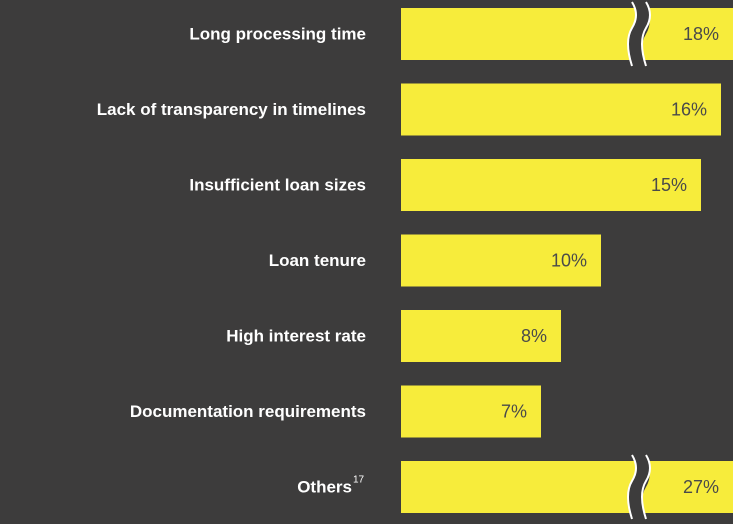 This screenshot has height=524, width=733. Describe the element at coordinates (701, 34) in the screenshot. I see `value-label: 18%` at that location.